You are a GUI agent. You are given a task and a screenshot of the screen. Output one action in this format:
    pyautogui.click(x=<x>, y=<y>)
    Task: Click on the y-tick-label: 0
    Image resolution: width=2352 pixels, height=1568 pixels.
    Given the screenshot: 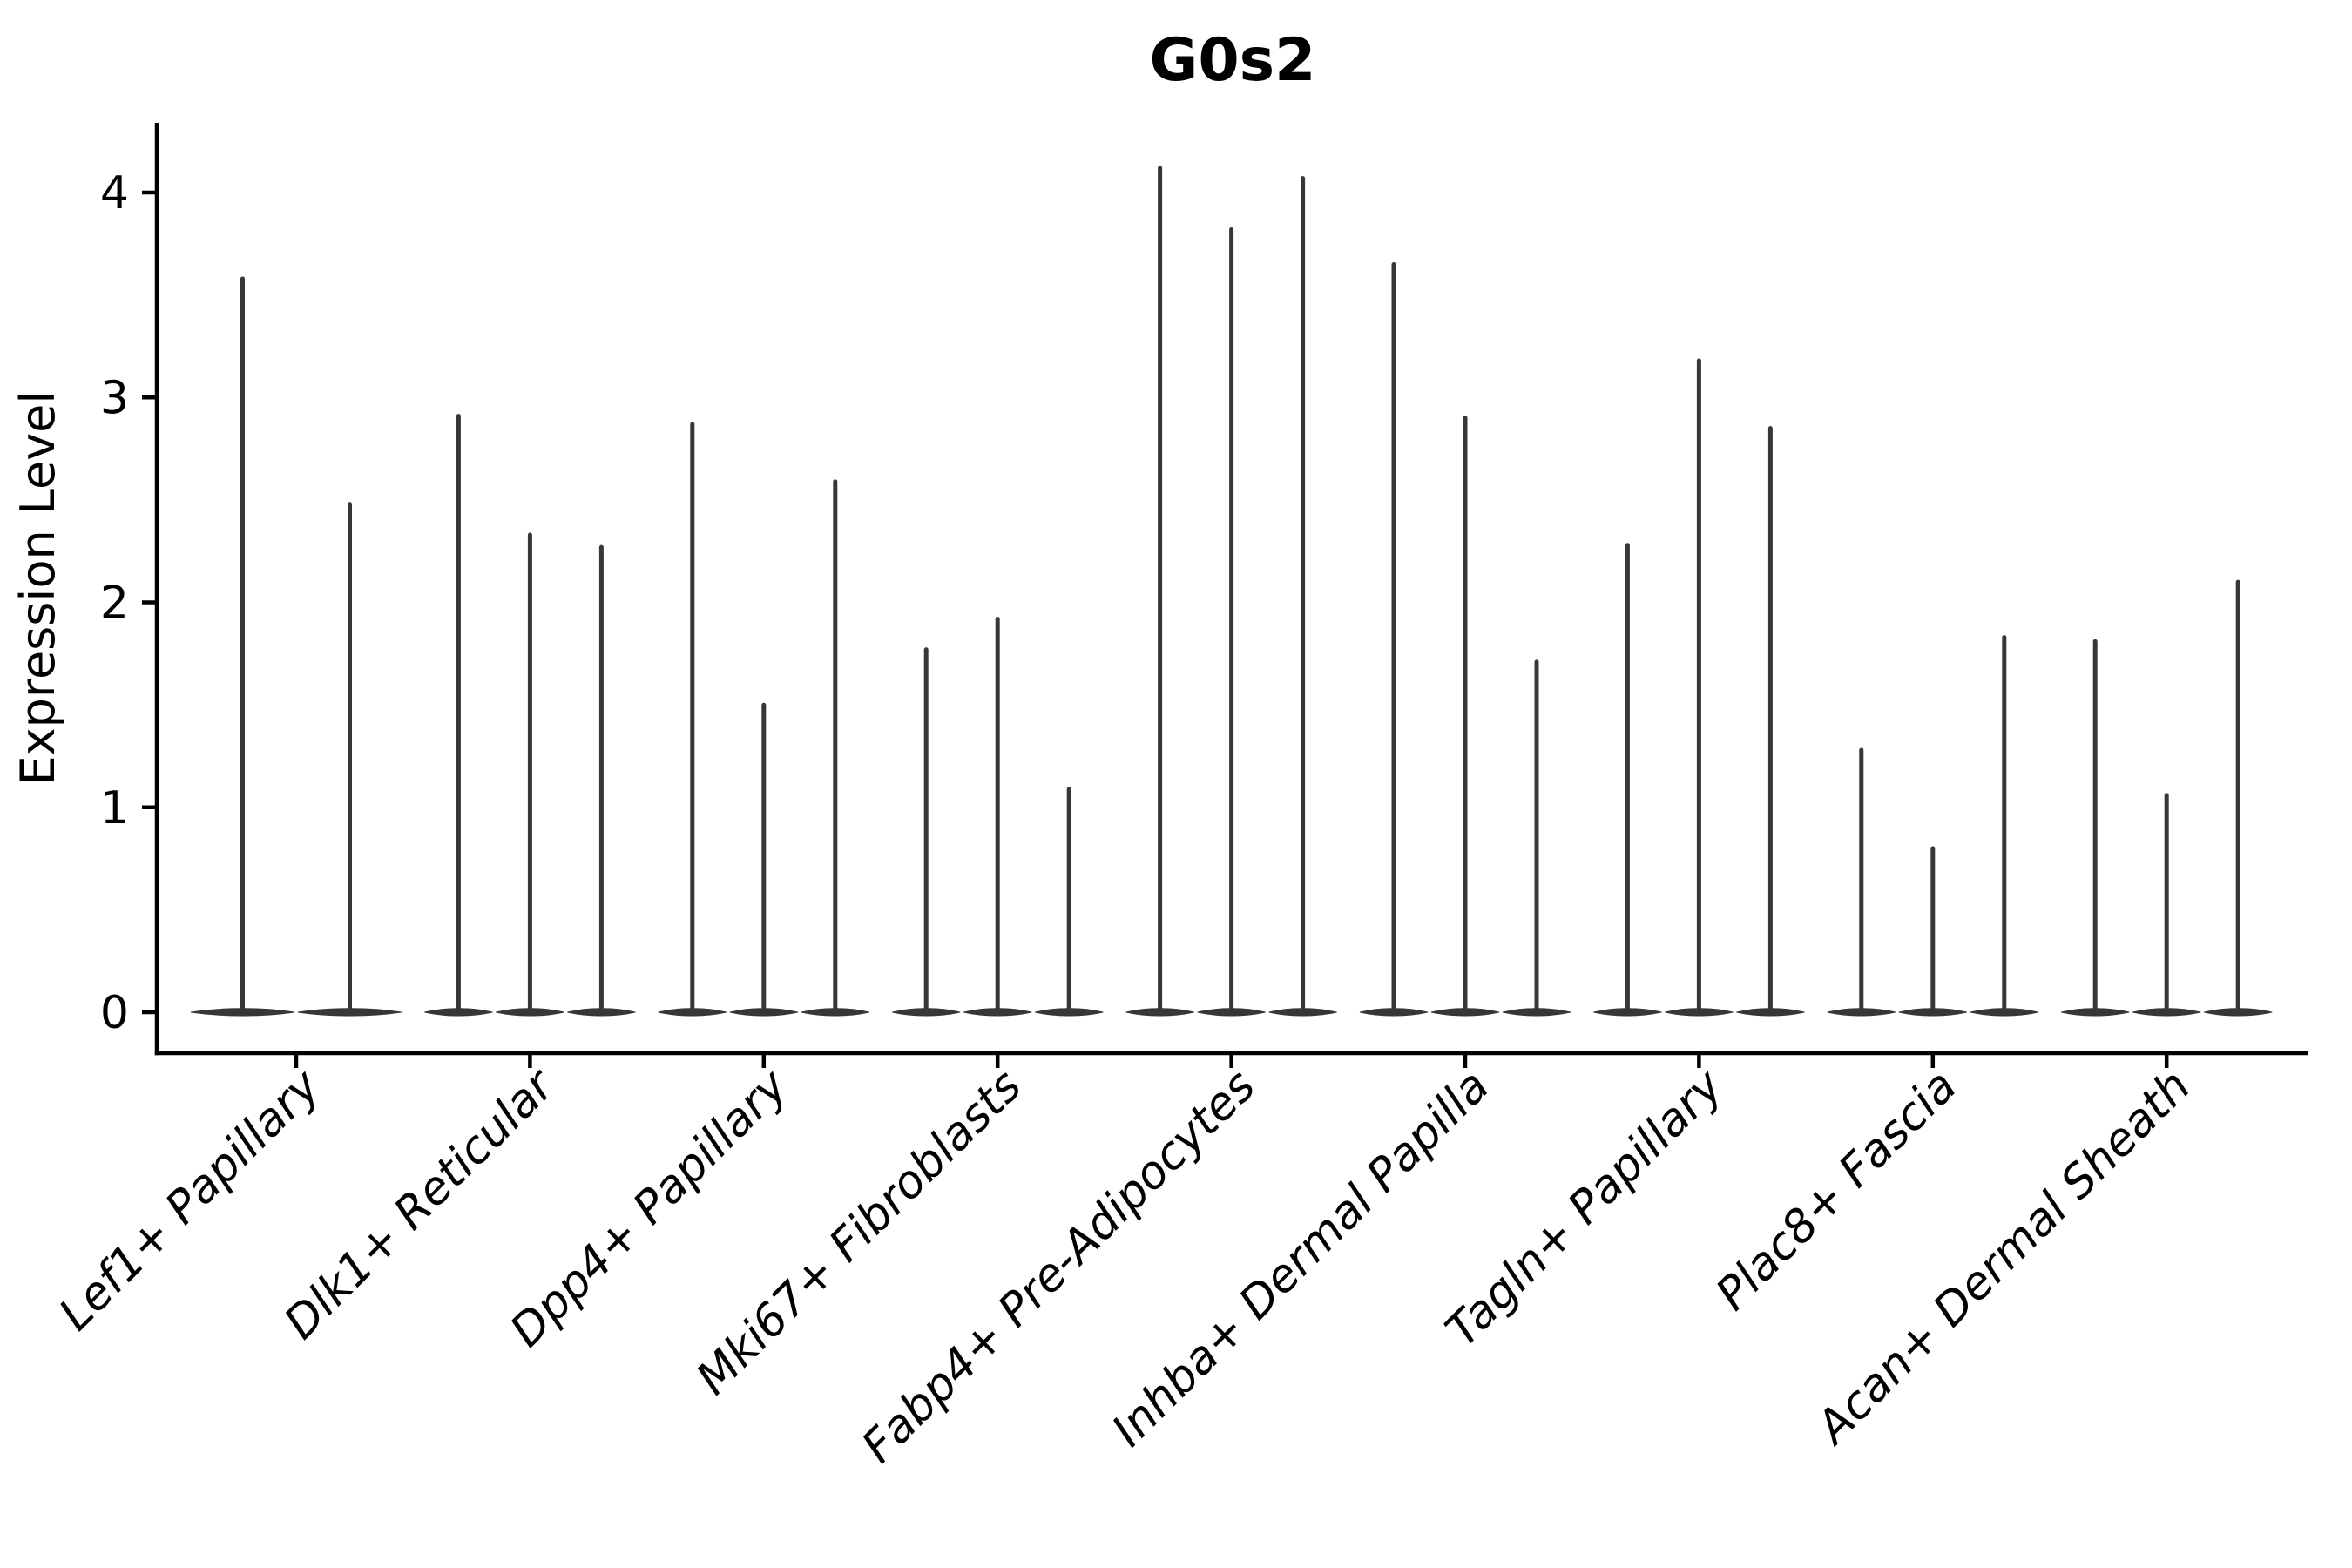 What is the action you would take?
    pyautogui.click(x=114, y=1013)
    